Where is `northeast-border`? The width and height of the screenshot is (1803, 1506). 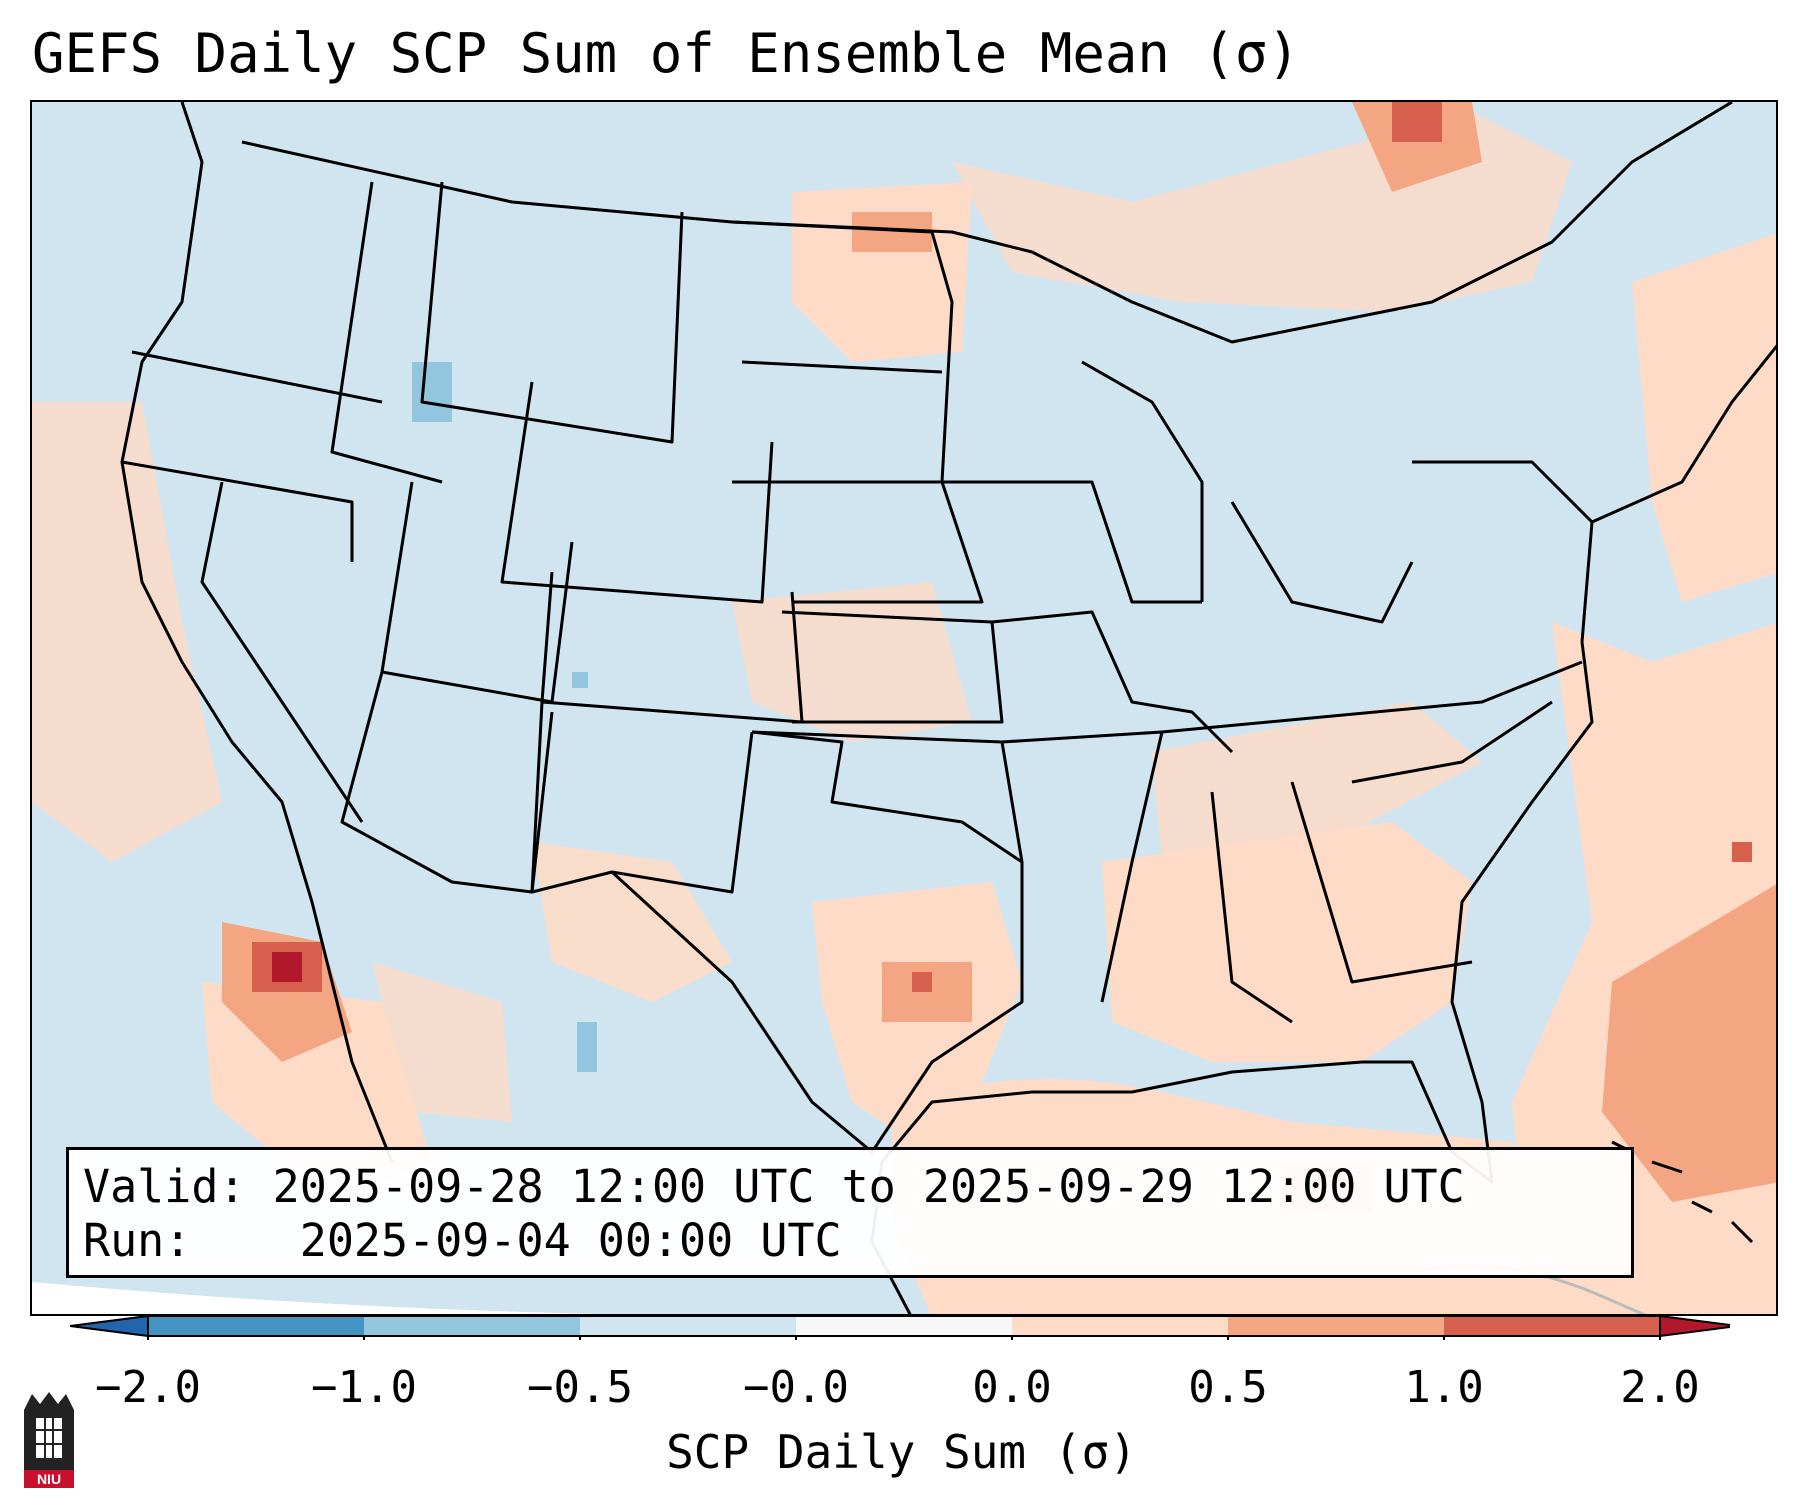
northeast-border is located at coordinates (1503, 551).